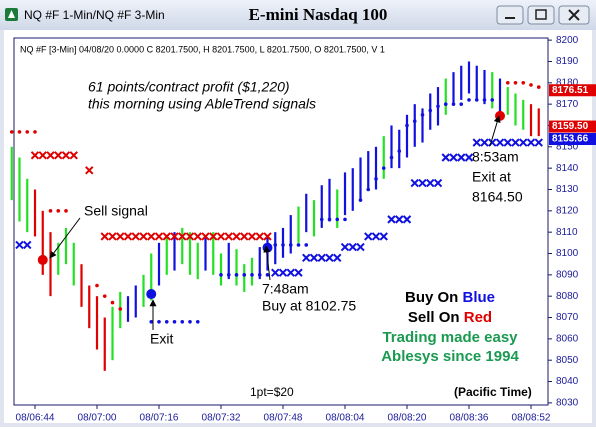 This screenshot has height=432, width=596. What do you see at coordinates (572, 139) in the screenshot?
I see `price-marker` at bounding box center [572, 139].